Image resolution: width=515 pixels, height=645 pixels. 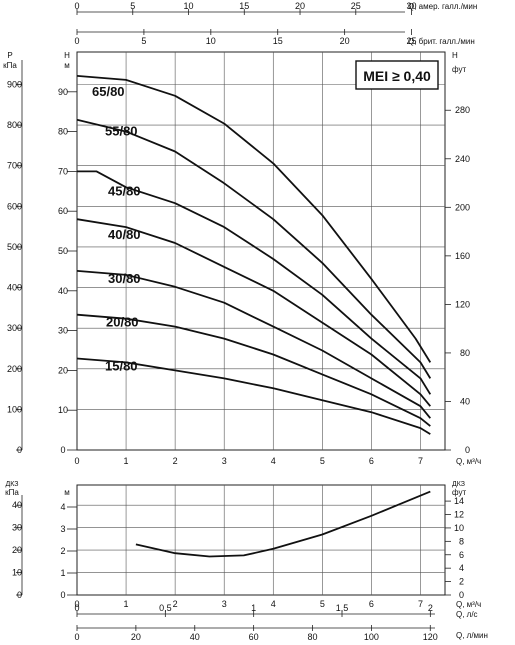 What do you see at coordinates (17, 573) in the screenshot?
I see `npsh-kpa-tick-label: 10` at bounding box center [17, 573].